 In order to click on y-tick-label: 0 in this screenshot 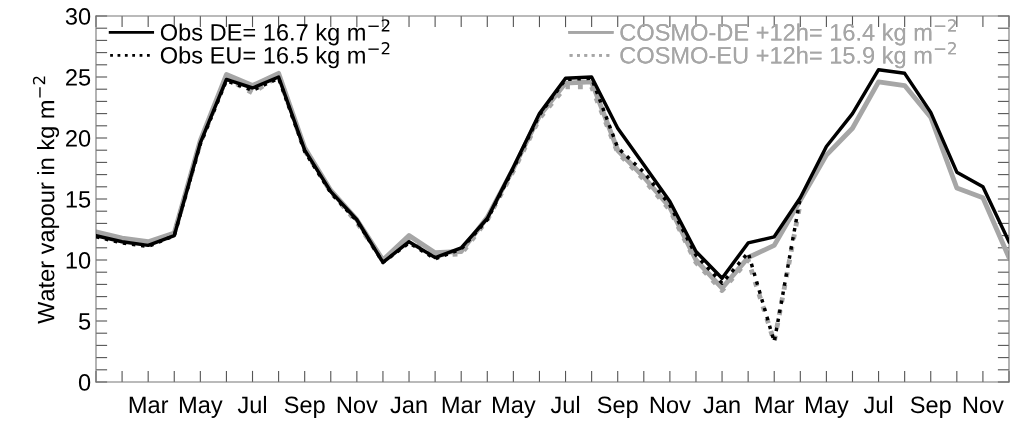, I will do `click(84, 382)`.